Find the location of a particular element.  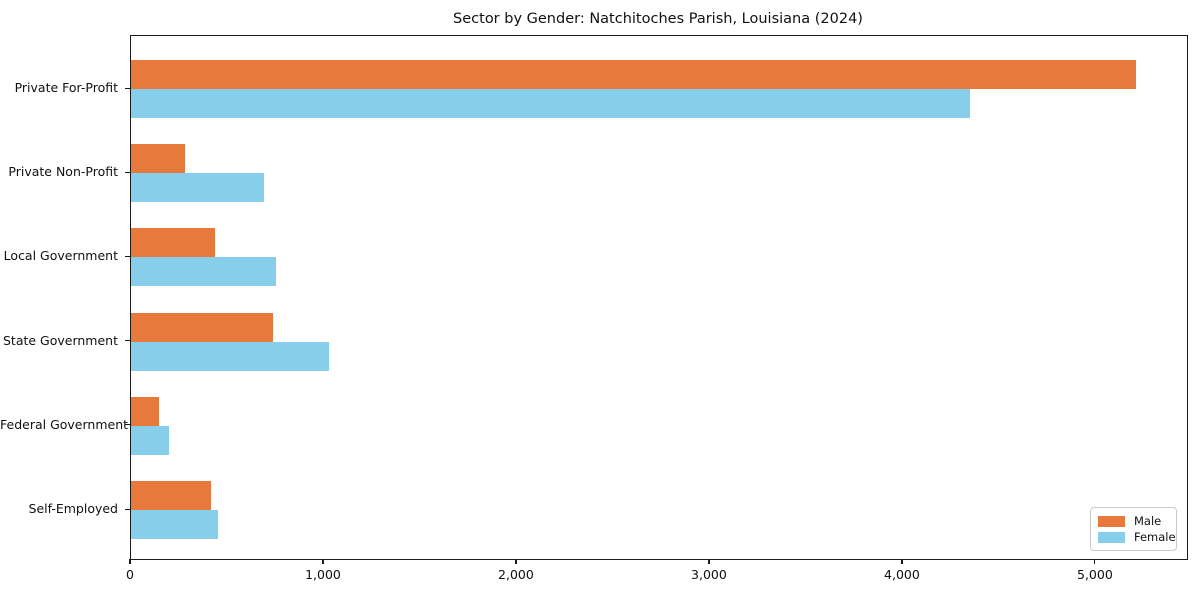

legend: Male Female is located at coordinates (1133, 529).